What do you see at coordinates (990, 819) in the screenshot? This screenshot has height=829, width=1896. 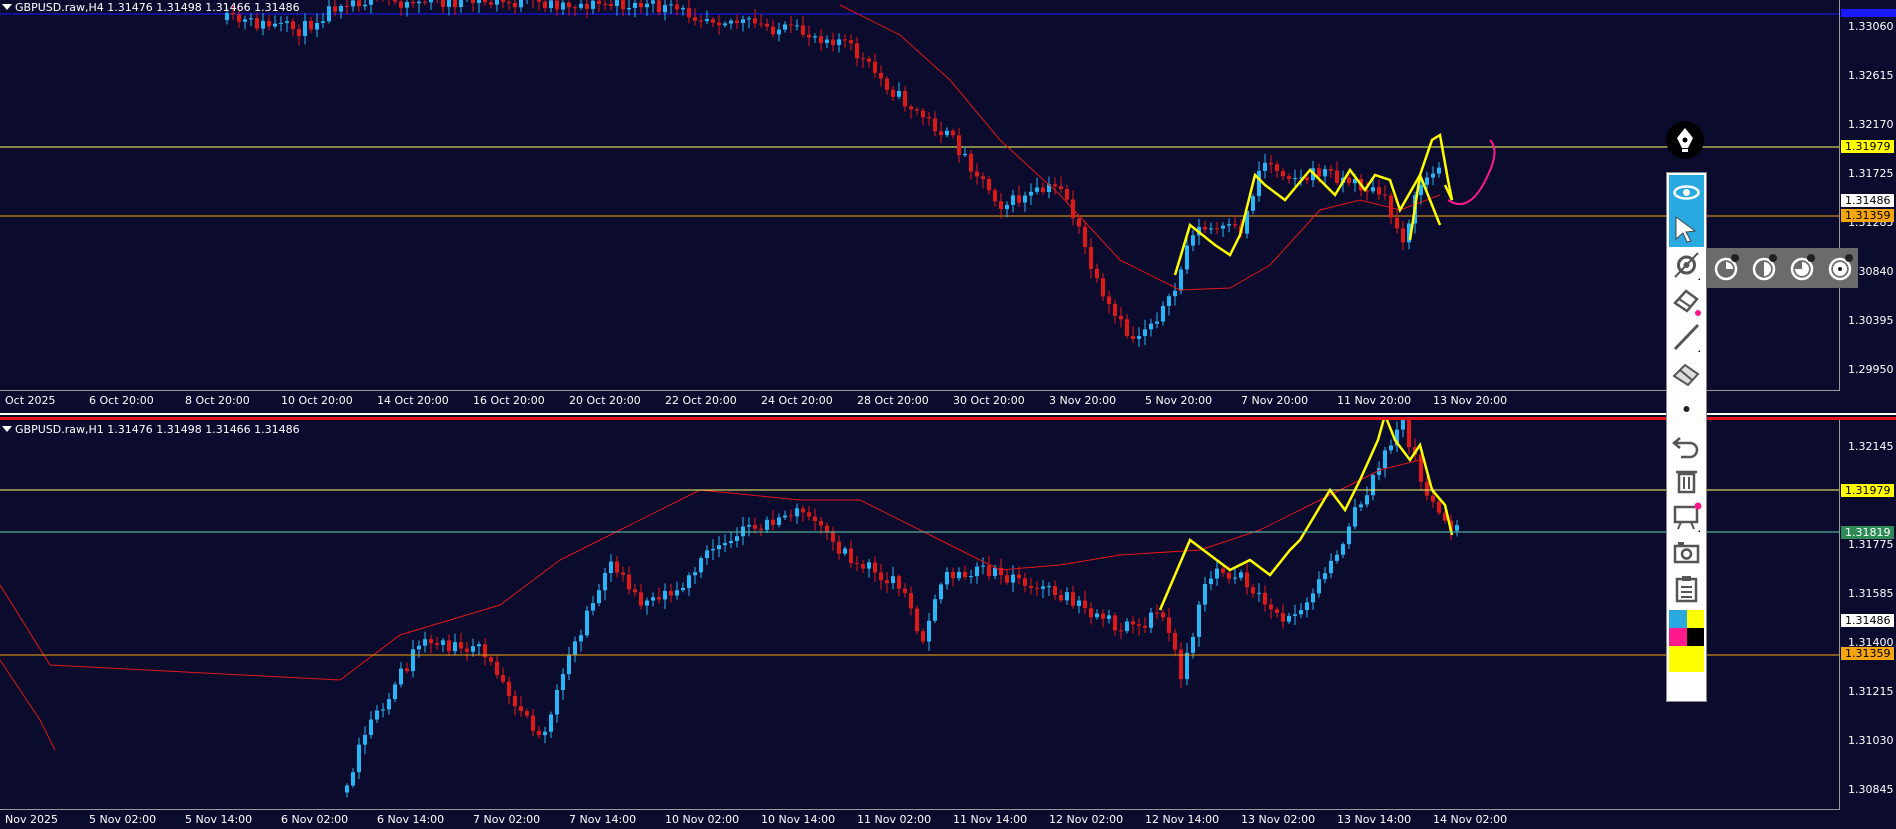 I see `time-label: 11 Nov 14:00` at bounding box center [990, 819].